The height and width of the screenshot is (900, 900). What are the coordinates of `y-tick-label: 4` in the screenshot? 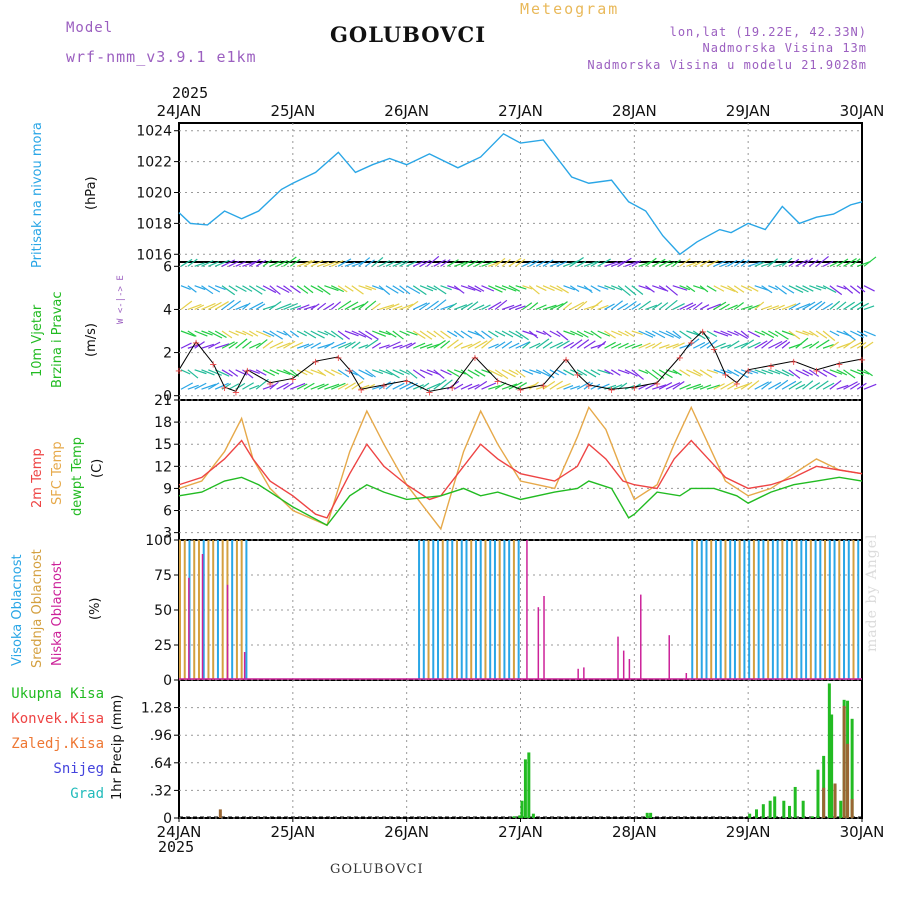 It's located at (167, 310).